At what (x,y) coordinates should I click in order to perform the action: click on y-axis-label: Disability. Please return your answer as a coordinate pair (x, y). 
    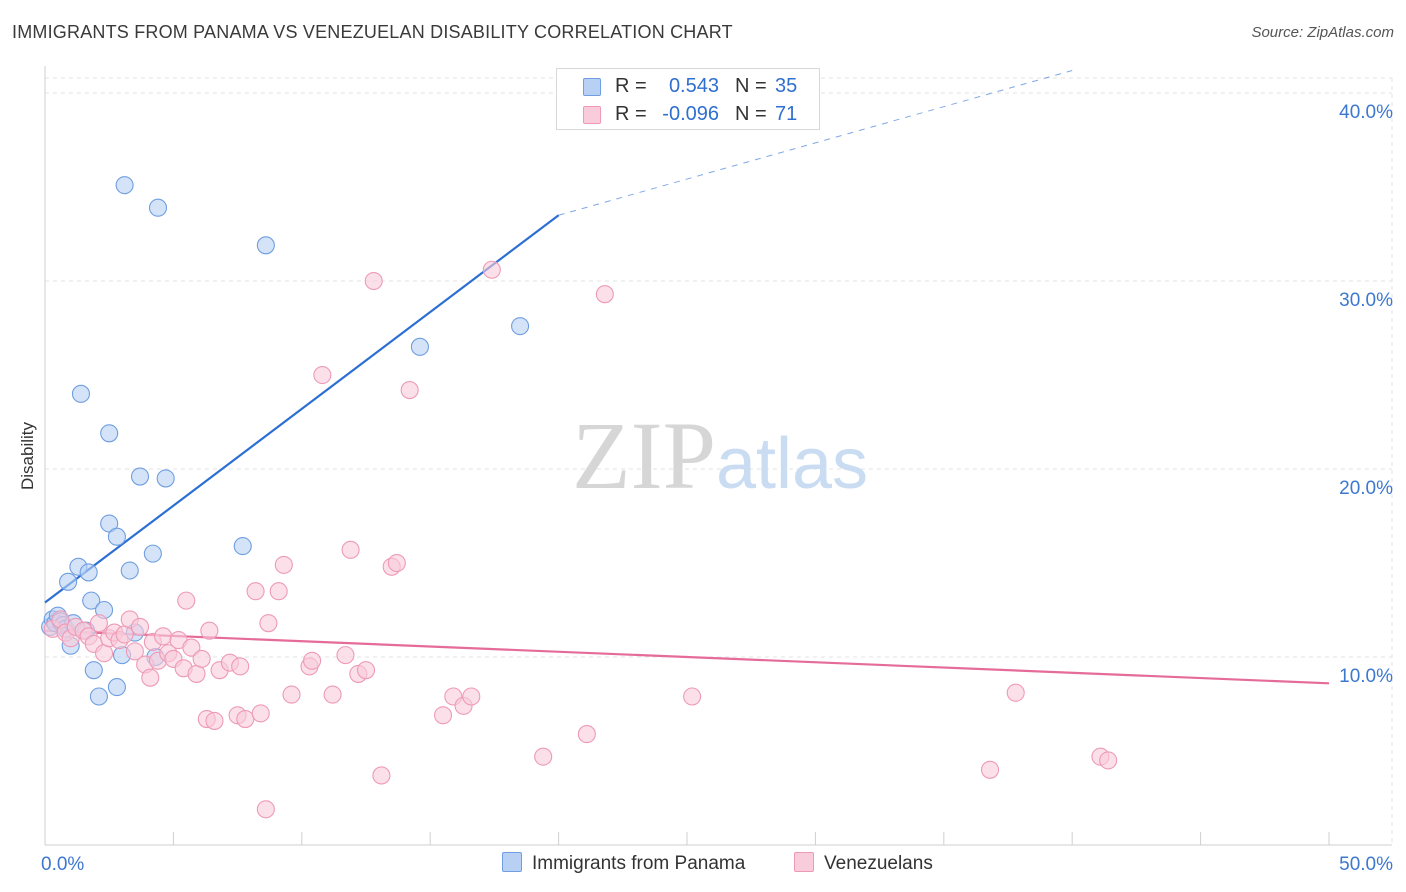
    Looking at the image, I should click on (27, 456).